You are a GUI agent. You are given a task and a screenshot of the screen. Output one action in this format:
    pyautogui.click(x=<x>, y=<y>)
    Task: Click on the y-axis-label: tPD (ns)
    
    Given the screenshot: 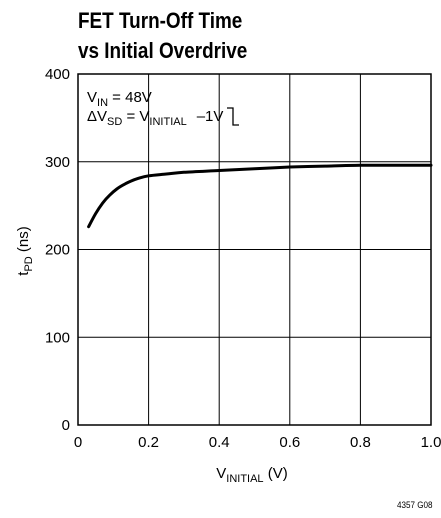 What is the action you would take?
    pyautogui.click(x=25, y=250)
    